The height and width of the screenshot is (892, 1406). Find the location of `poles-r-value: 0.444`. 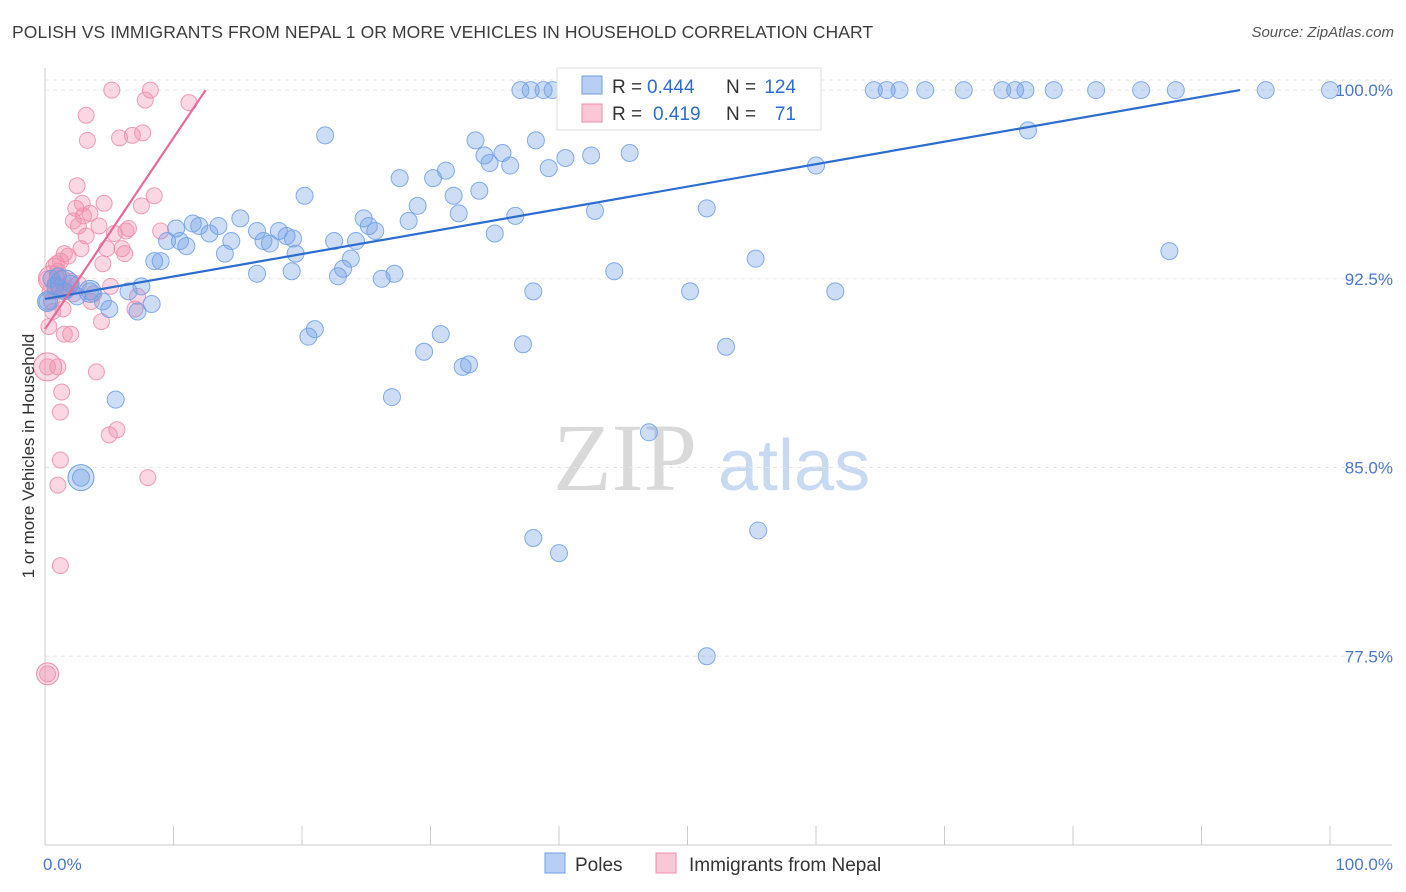

poles-r-value: 0.444 is located at coordinates (671, 87).